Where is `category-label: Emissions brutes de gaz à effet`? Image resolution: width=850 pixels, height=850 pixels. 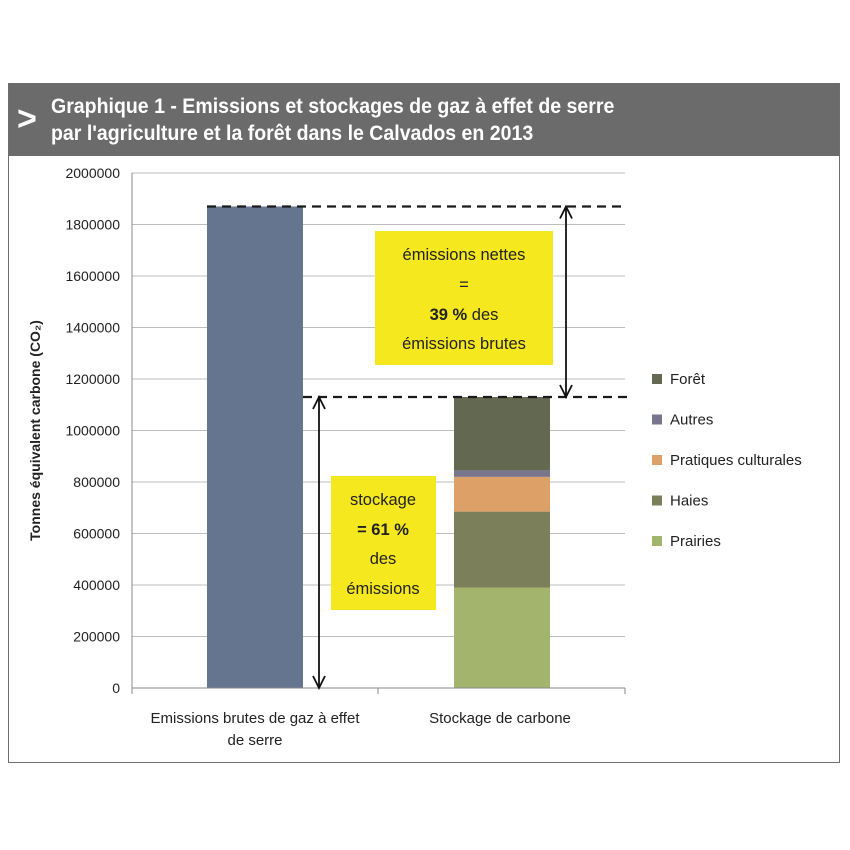 category-label: Emissions brutes de gaz à effet is located at coordinates (255, 718).